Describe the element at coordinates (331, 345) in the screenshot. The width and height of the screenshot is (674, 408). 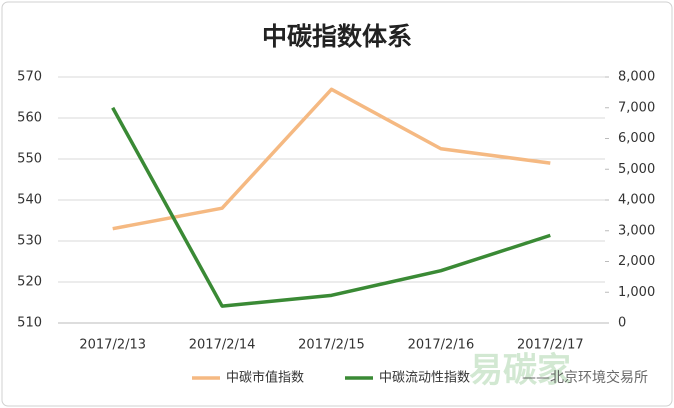
I see `x-tick-label: 2017/2/15` at that location.